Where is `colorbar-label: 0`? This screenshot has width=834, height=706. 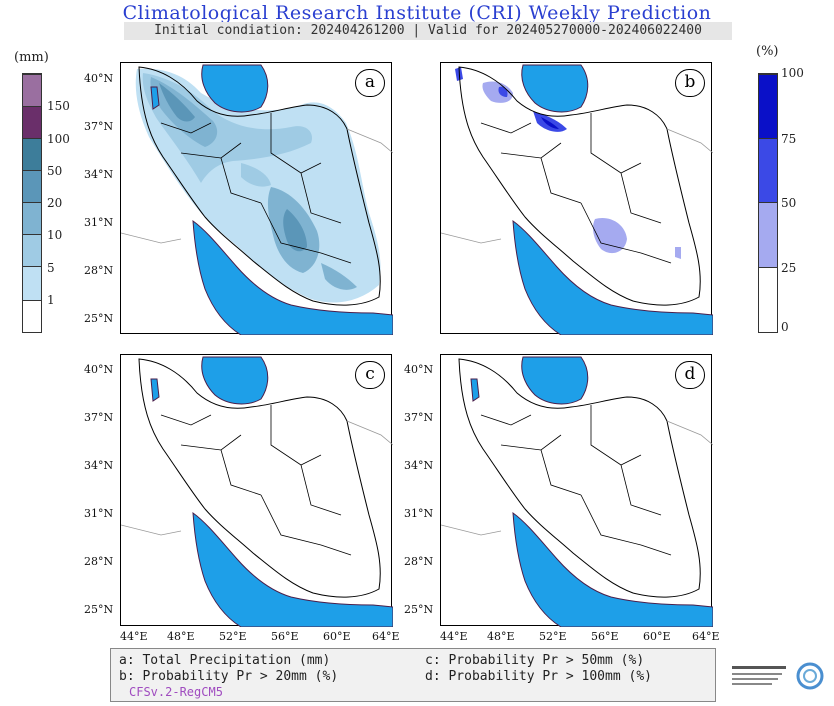
colorbar-label: 0 is located at coordinates (785, 327).